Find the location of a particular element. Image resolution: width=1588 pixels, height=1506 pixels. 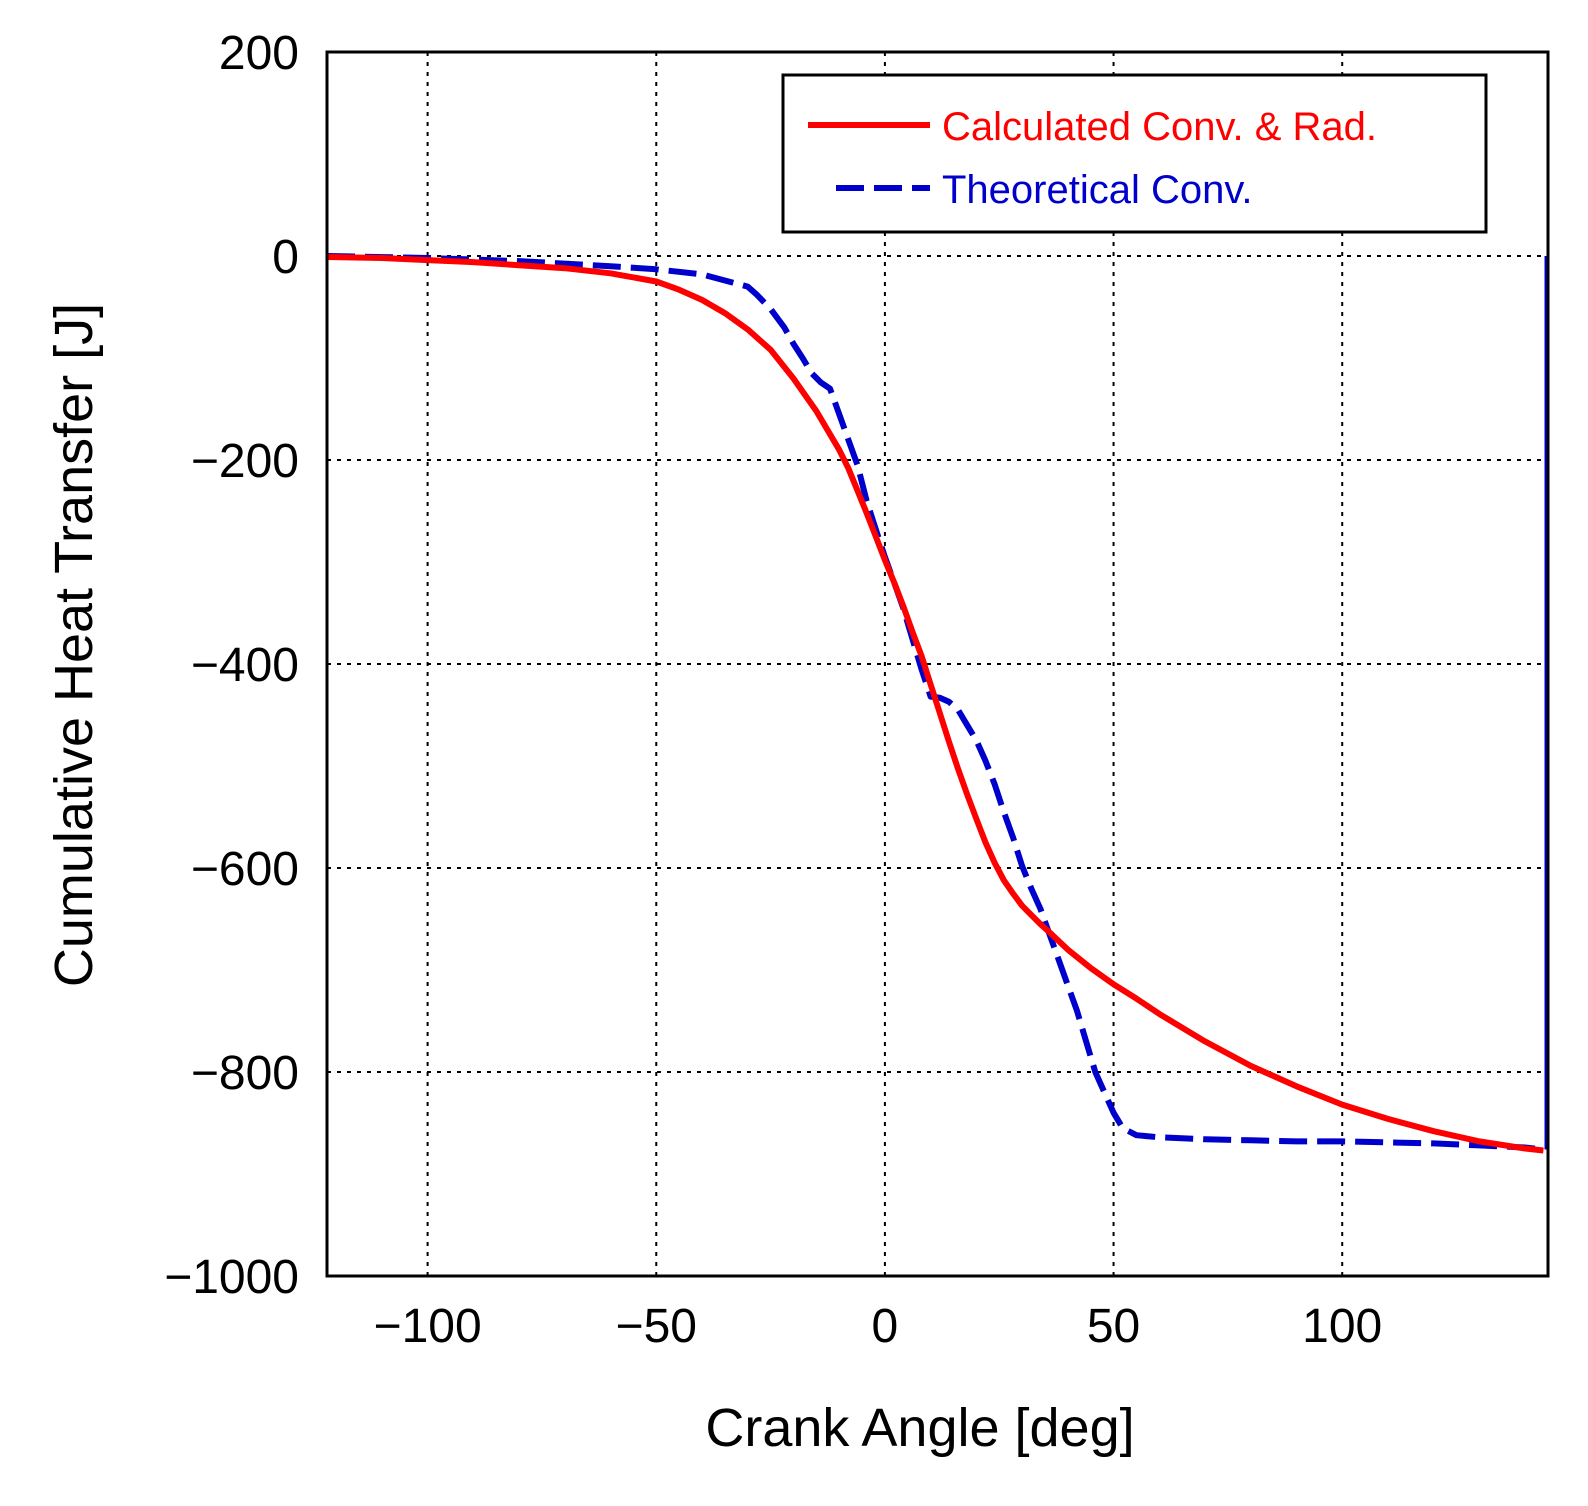

x-tick-label: 50 is located at coordinates (1113, 1326).